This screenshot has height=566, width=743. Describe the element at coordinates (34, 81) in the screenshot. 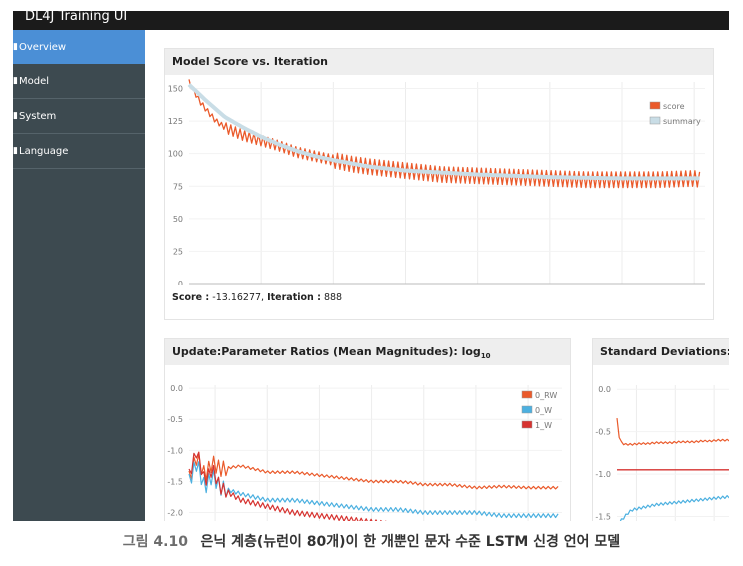

I see `sidebar-item-label: Model` at that location.